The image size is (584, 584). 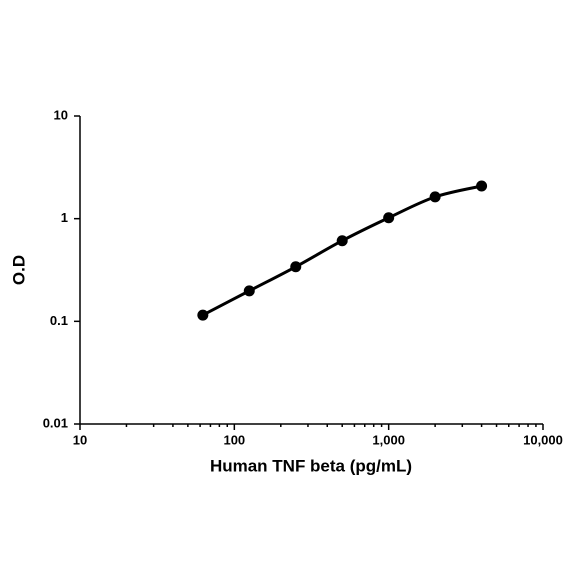 I want to click on x-tick-label: 100, so click(x=234, y=439).